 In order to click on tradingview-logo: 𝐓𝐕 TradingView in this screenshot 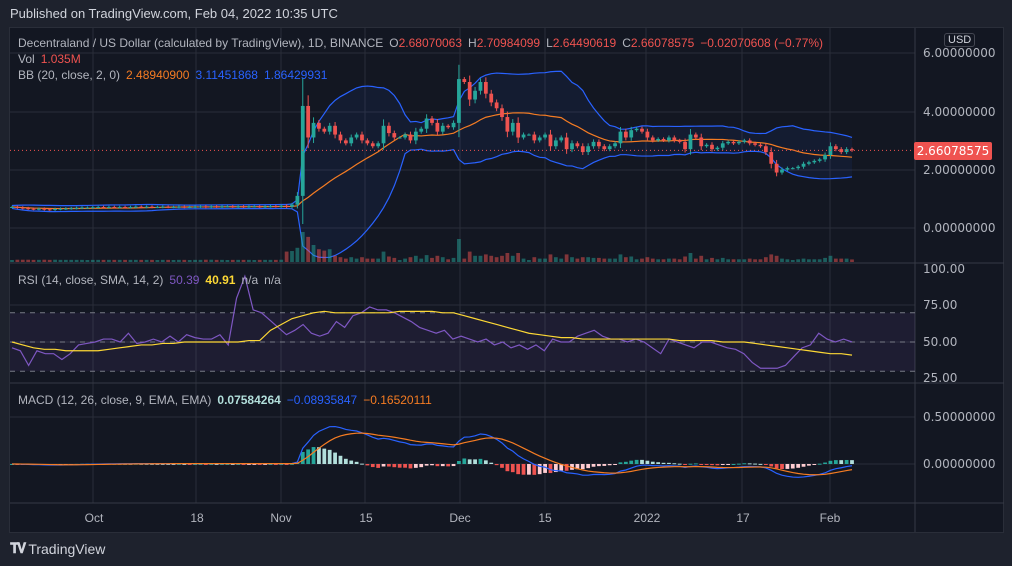, I will do `click(57, 548)`.